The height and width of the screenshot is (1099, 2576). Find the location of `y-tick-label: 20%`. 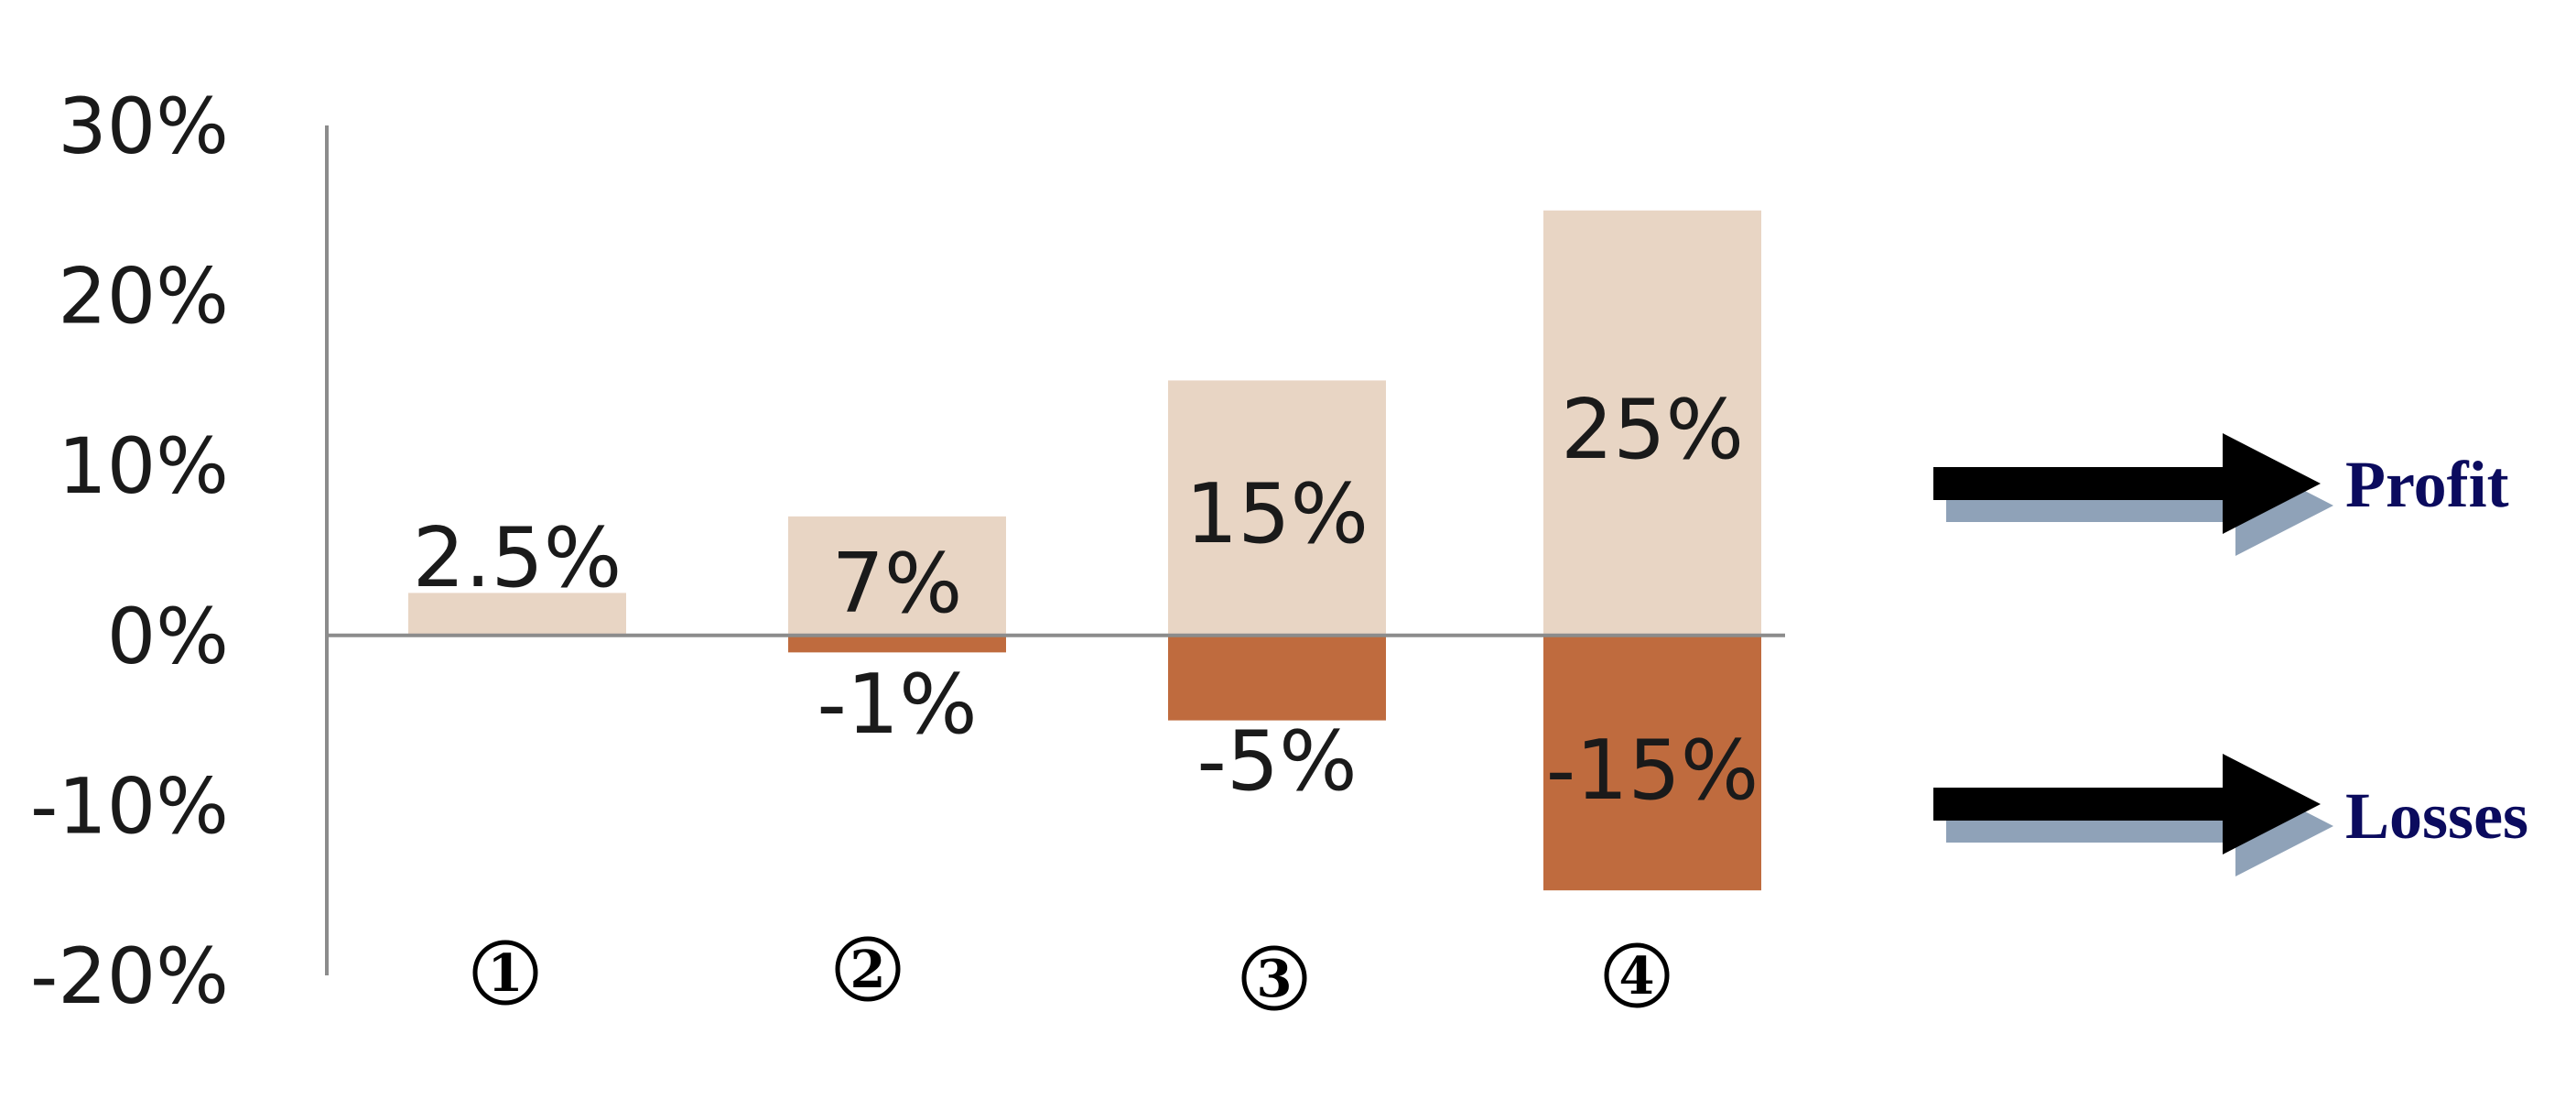

y-tick-label: 20% is located at coordinates (144, 297).